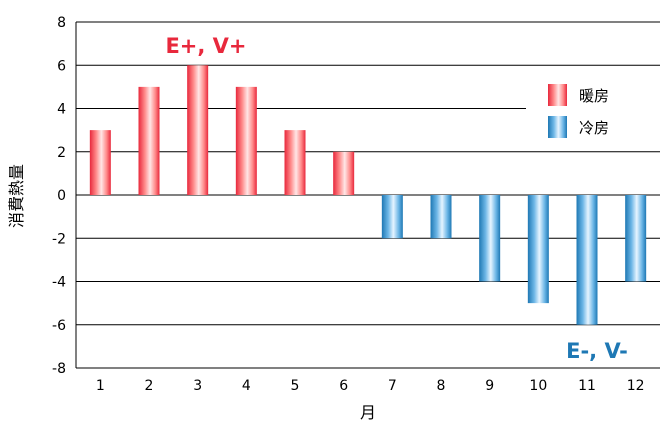 The image size is (664, 430). Describe the element at coordinates (594, 96) in the screenshot. I see `legend-label-heating: 暖房` at that location.